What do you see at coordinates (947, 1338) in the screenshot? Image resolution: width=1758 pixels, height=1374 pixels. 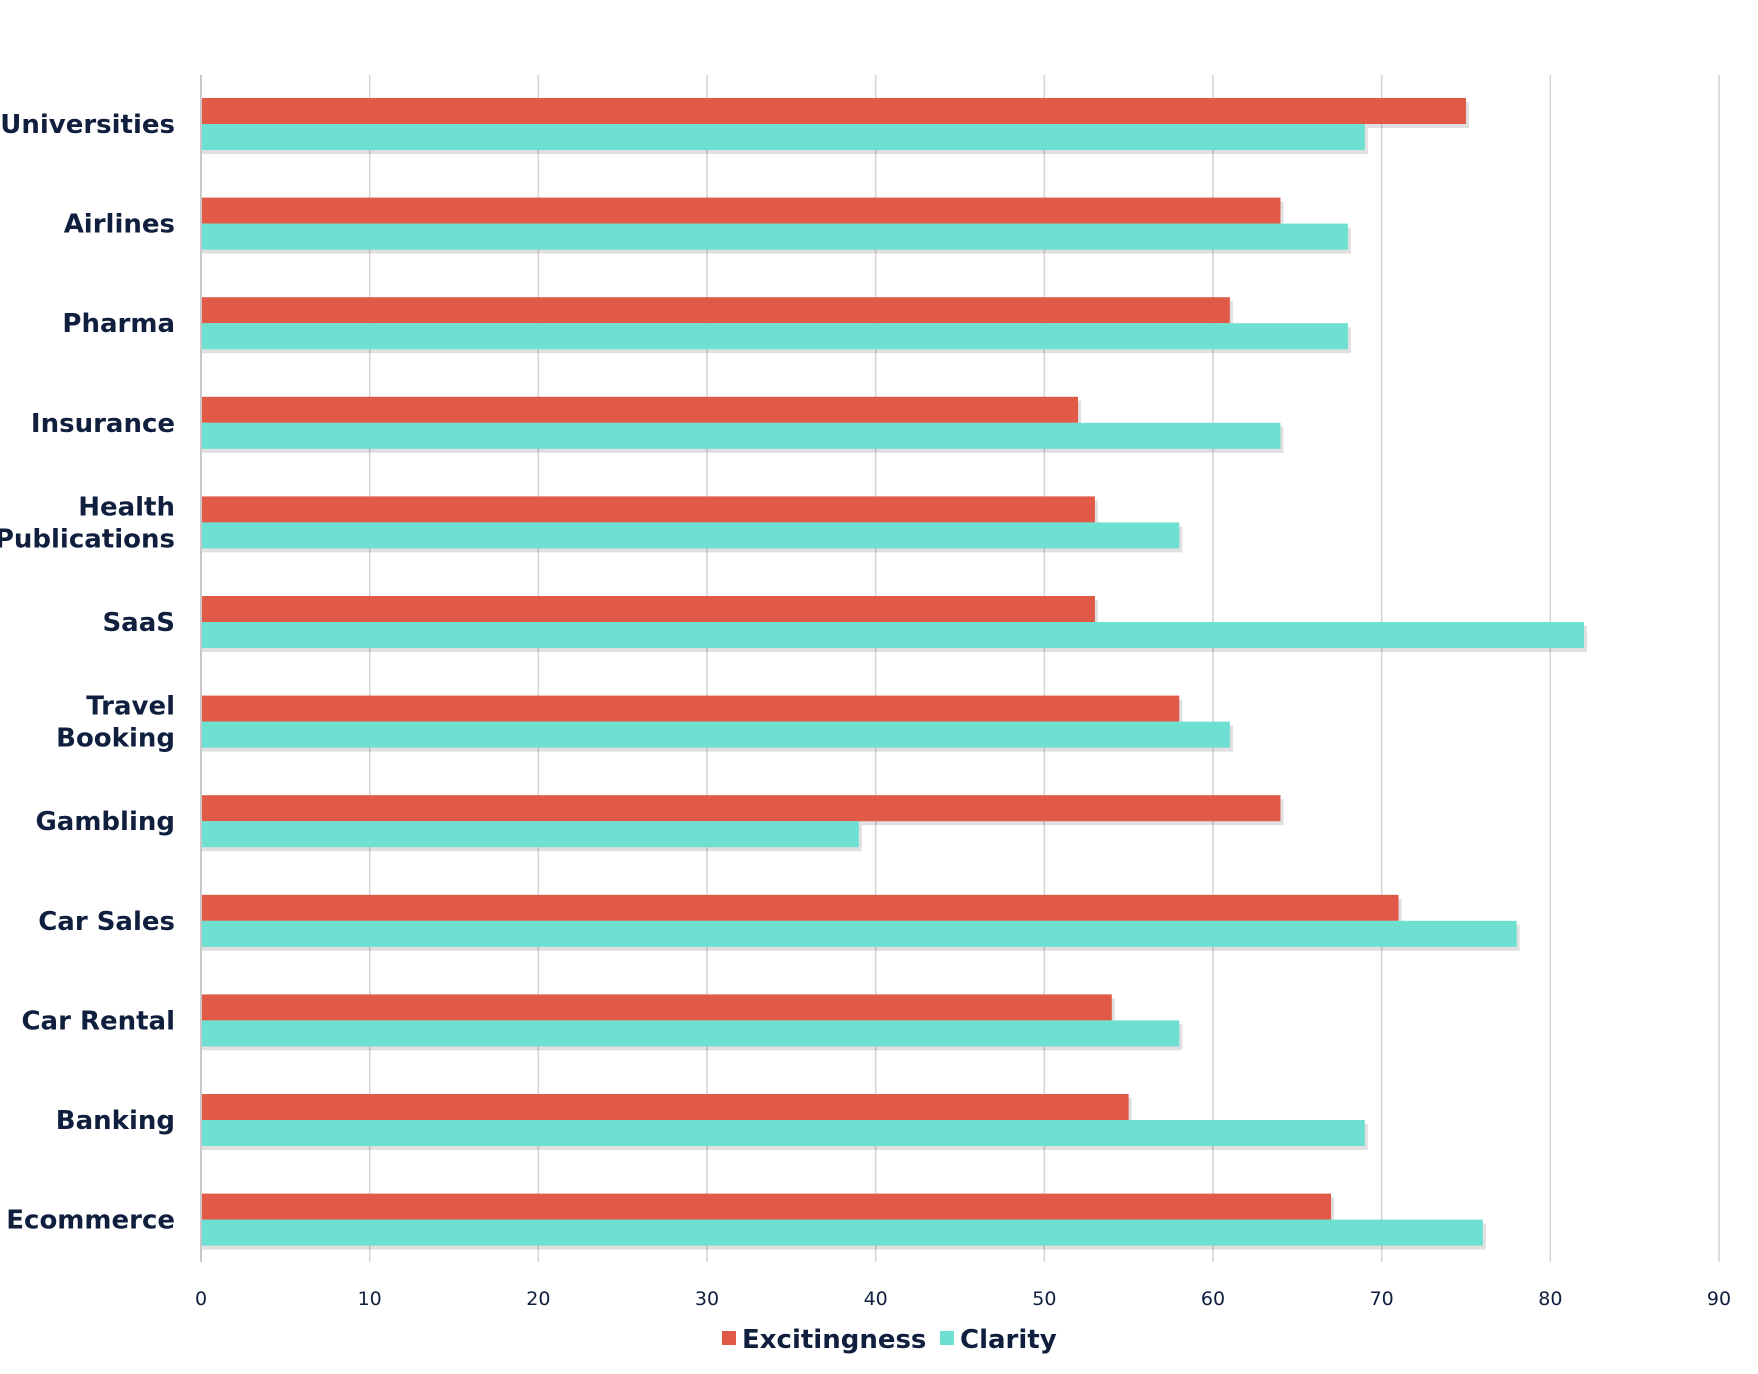 I see `legend-swatch-clarity` at bounding box center [947, 1338].